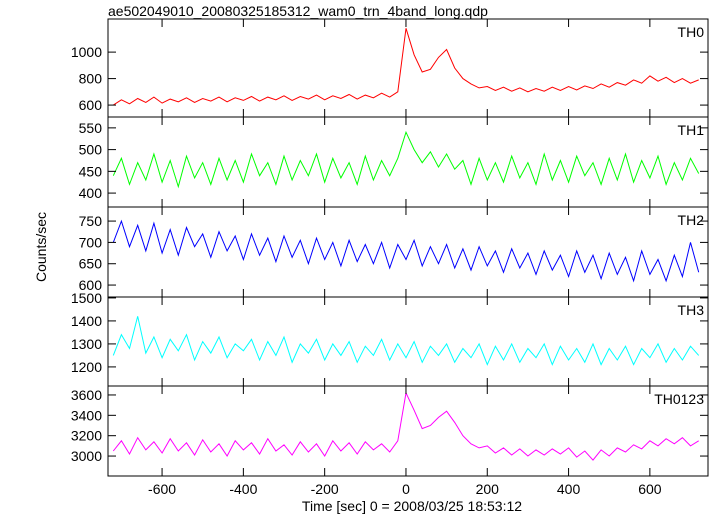  What do you see at coordinates (406, 489) in the screenshot?
I see `x-tick-label: 0` at bounding box center [406, 489].